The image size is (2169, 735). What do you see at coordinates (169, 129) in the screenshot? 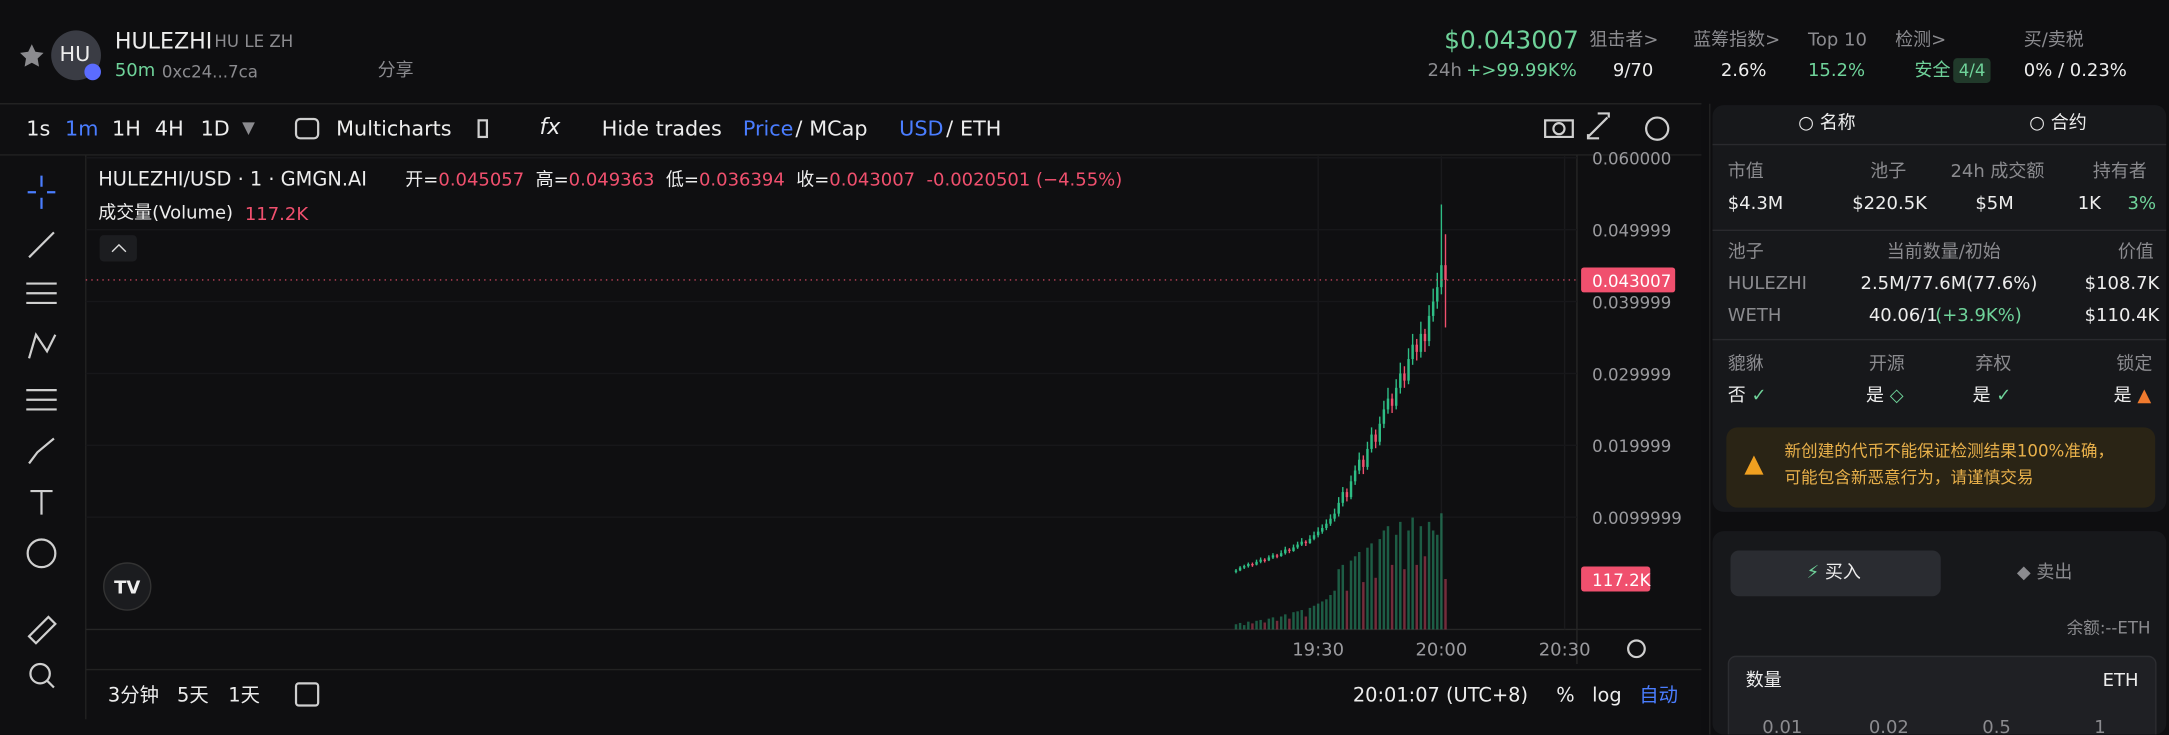
I see `interval: 4H` at bounding box center [169, 129].